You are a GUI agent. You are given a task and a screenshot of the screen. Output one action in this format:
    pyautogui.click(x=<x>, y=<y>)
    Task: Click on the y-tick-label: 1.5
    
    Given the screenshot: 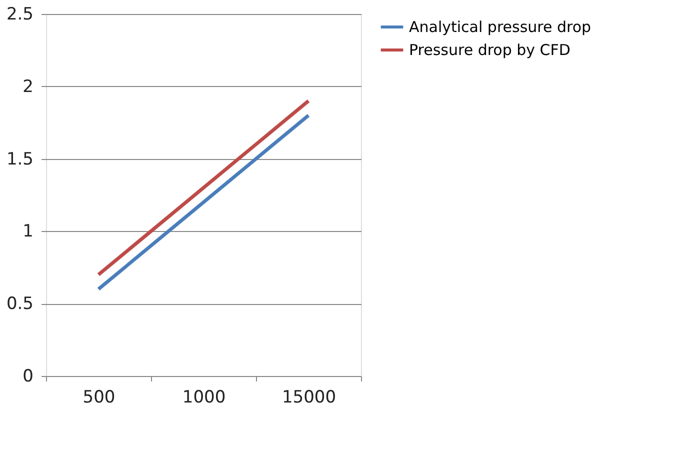 What is the action you would take?
    pyautogui.click(x=20, y=159)
    